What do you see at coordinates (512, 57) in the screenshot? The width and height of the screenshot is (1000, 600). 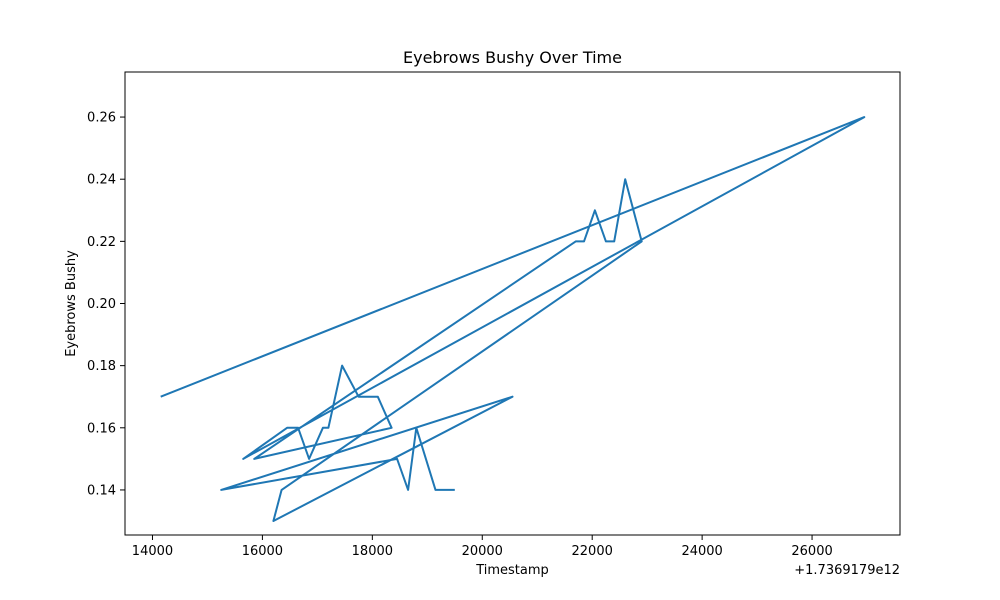 I see `chart-title: Eyebrows Bushy Over Time` at bounding box center [512, 57].